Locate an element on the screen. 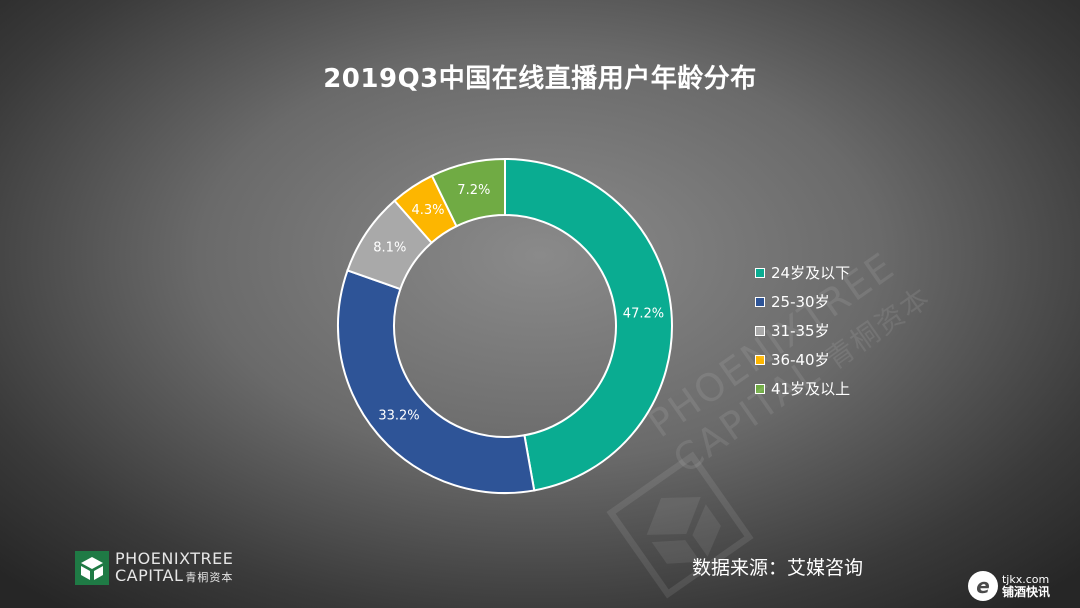  legend-label: 36-40岁 is located at coordinates (800, 360).